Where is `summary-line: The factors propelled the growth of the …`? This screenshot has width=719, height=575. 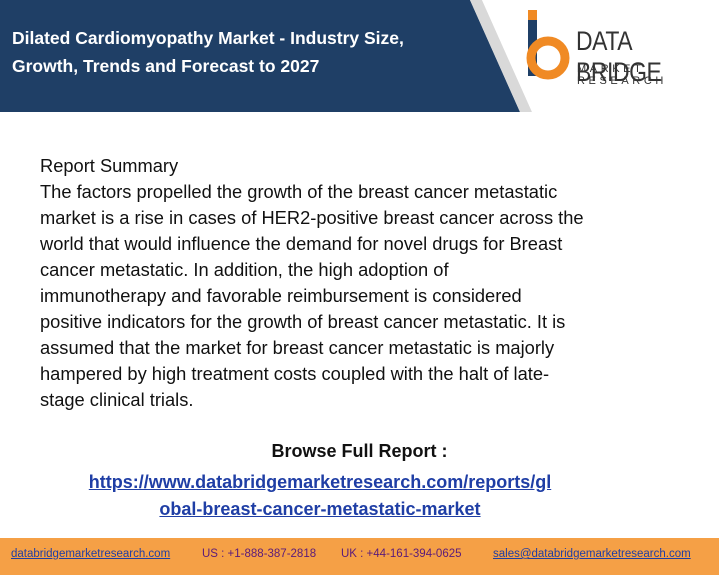 summary-line: The factors propelled the growth of the … is located at coordinates (299, 191).